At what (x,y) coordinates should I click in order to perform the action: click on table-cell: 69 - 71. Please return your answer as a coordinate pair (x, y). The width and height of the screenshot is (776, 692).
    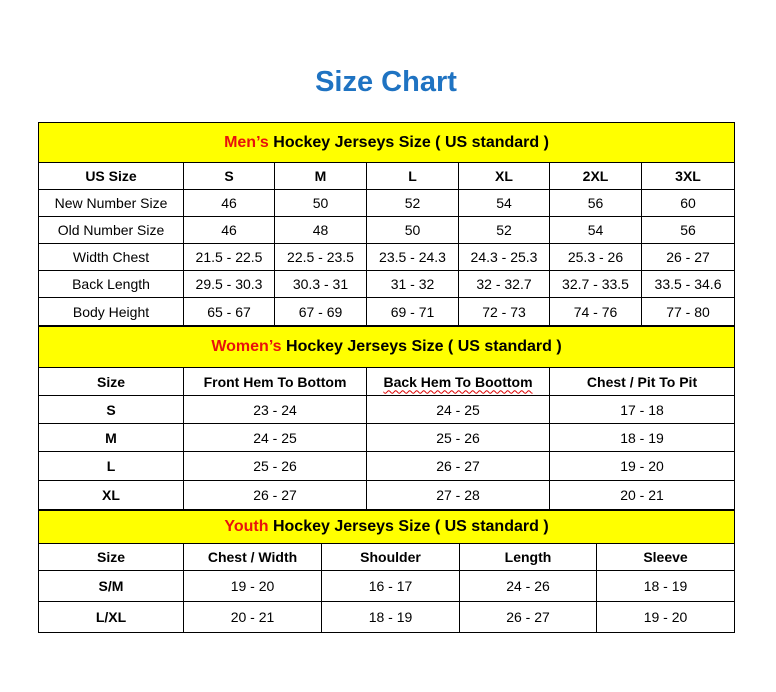
    Looking at the image, I should click on (412, 311).